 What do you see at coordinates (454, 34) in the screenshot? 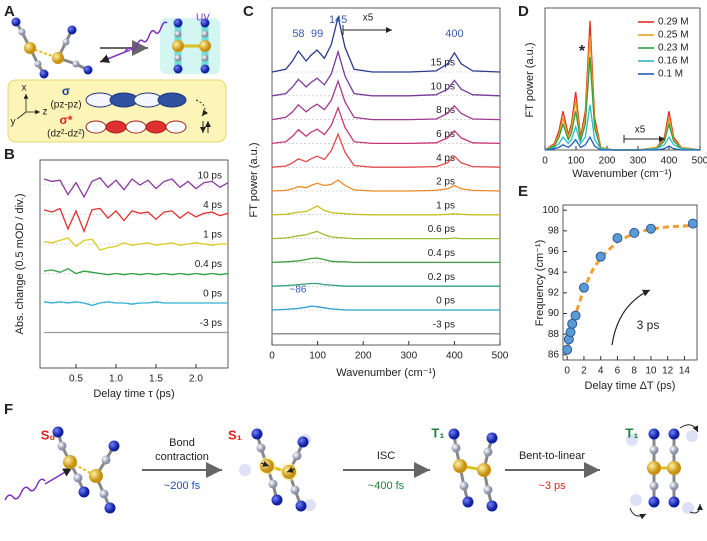
I see `peak-label: 400` at bounding box center [454, 34].